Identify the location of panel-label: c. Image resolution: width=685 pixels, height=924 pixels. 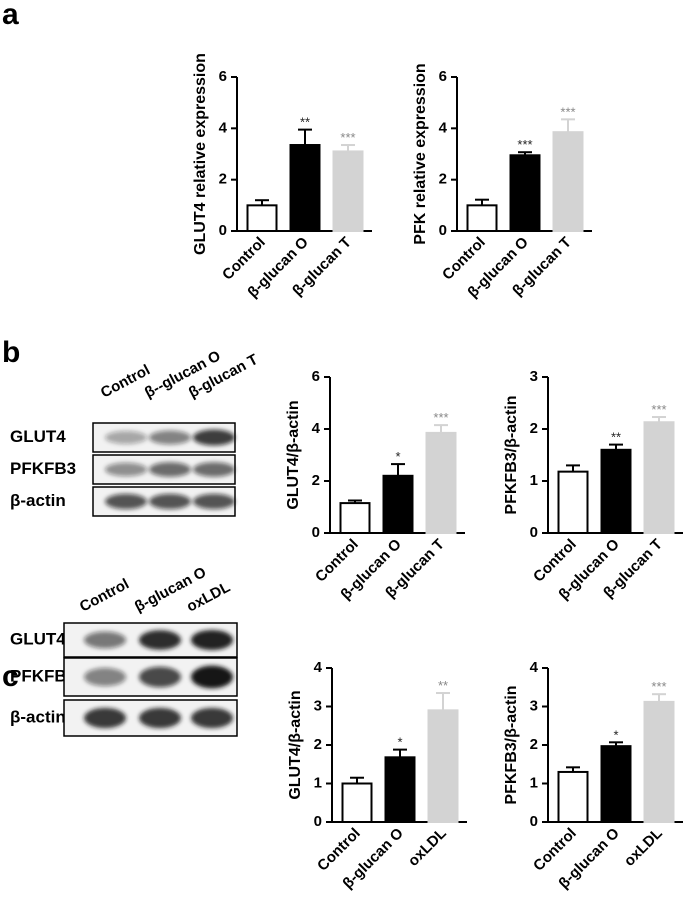
(10, 676).